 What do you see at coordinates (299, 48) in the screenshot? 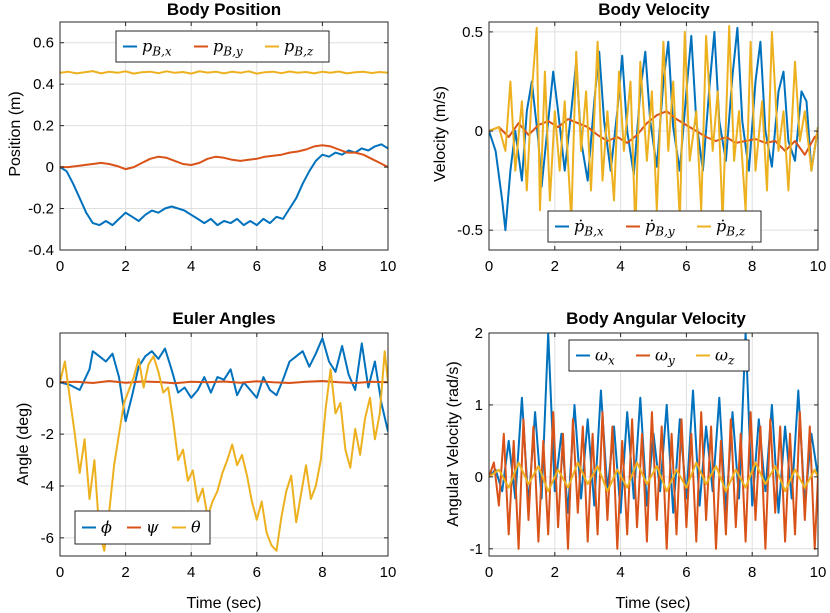
I see `legend-label: pB,z` at bounding box center [299, 48].